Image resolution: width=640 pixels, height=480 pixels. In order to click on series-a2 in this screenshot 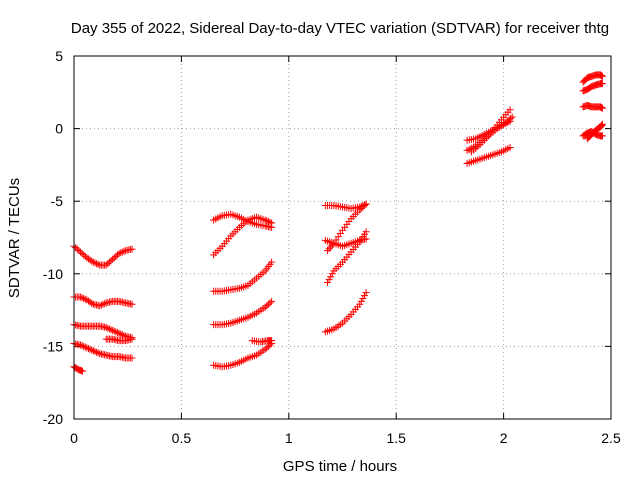, I will do `click(103, 301)`.